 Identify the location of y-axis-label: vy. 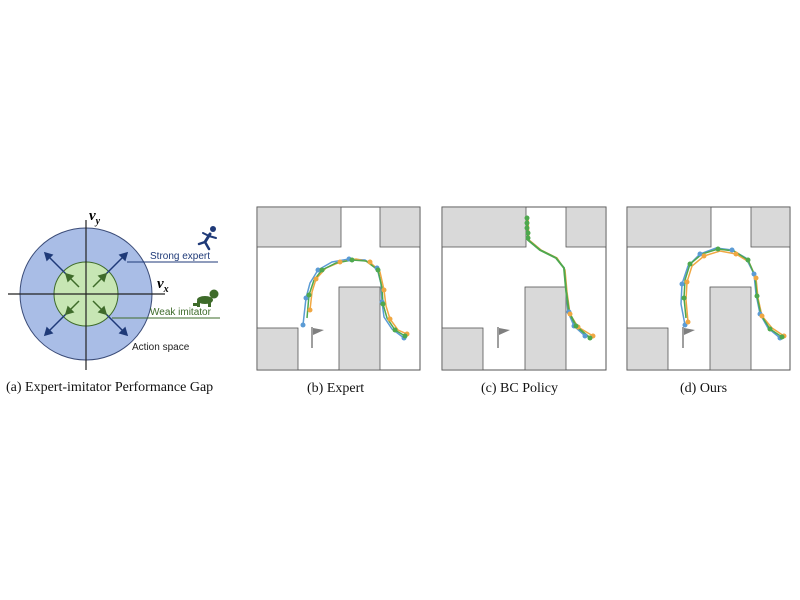
(95, 217).